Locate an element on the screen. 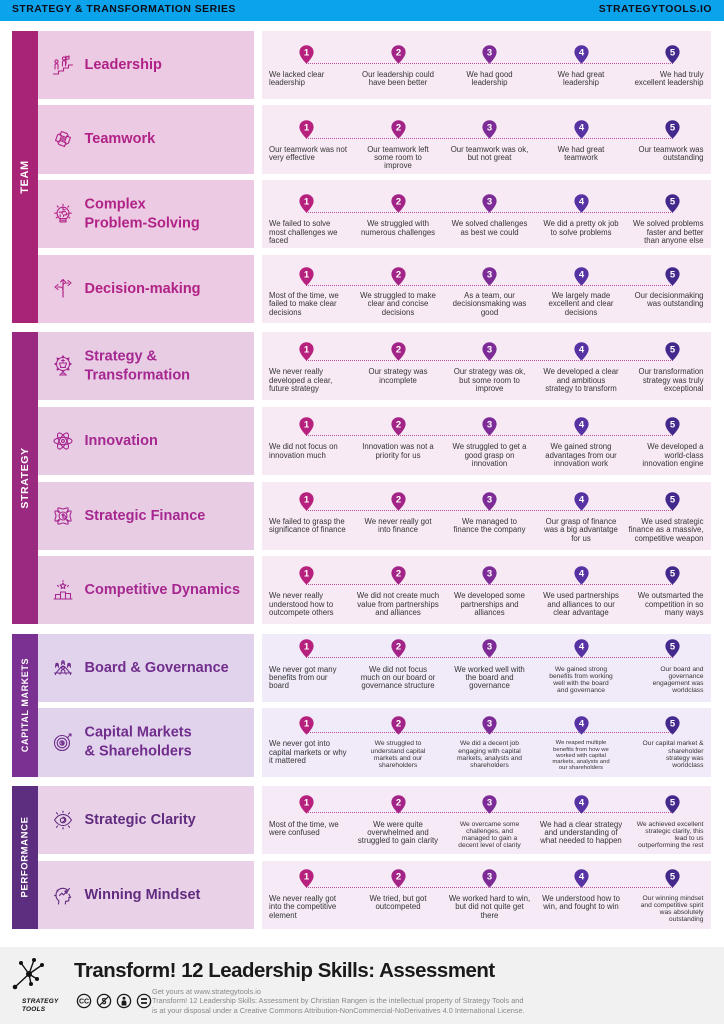  svg-text: CC is located at coordinates (84, 1001).